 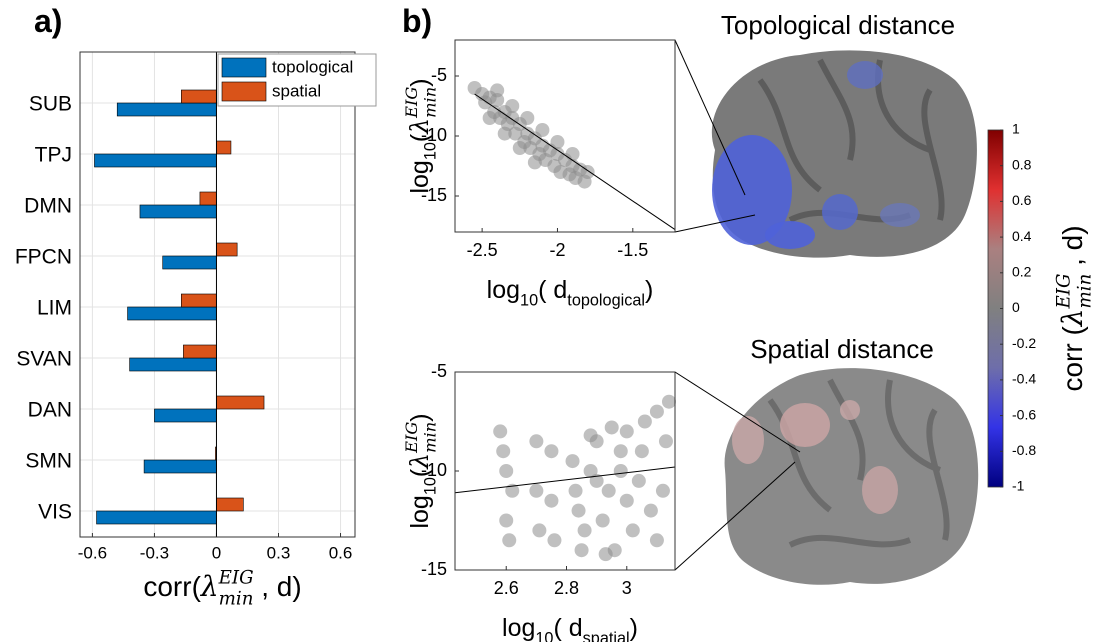 I want to click on y-tick-label: VIS, so click(x=55, y=512).